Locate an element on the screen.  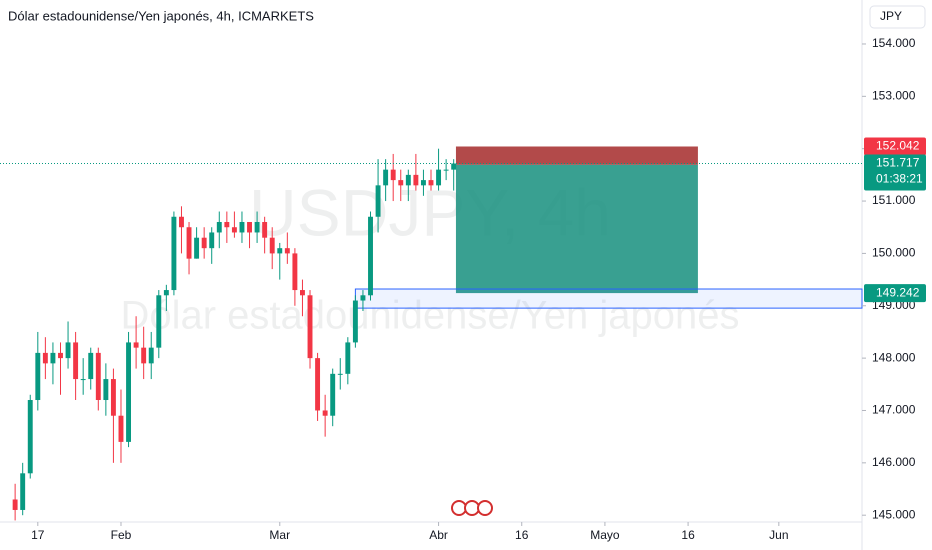
x-tick-label: Mayo is located at coordinates (605, 535).